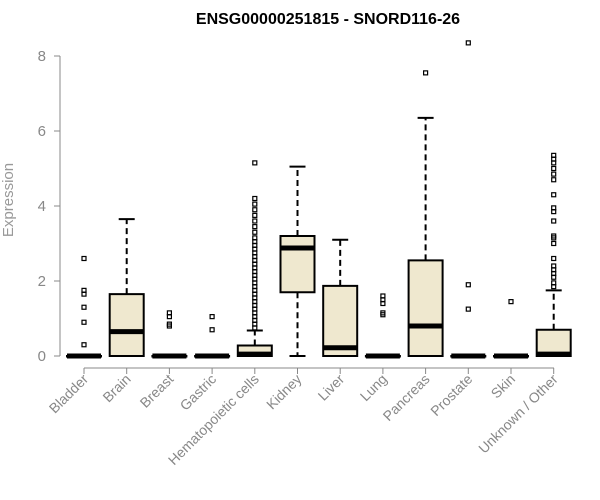  What do you see at coordinates (284, 392) in the screenshot?
I see `x-tick-label-5: Kidney` at bounding box center [284, 392].